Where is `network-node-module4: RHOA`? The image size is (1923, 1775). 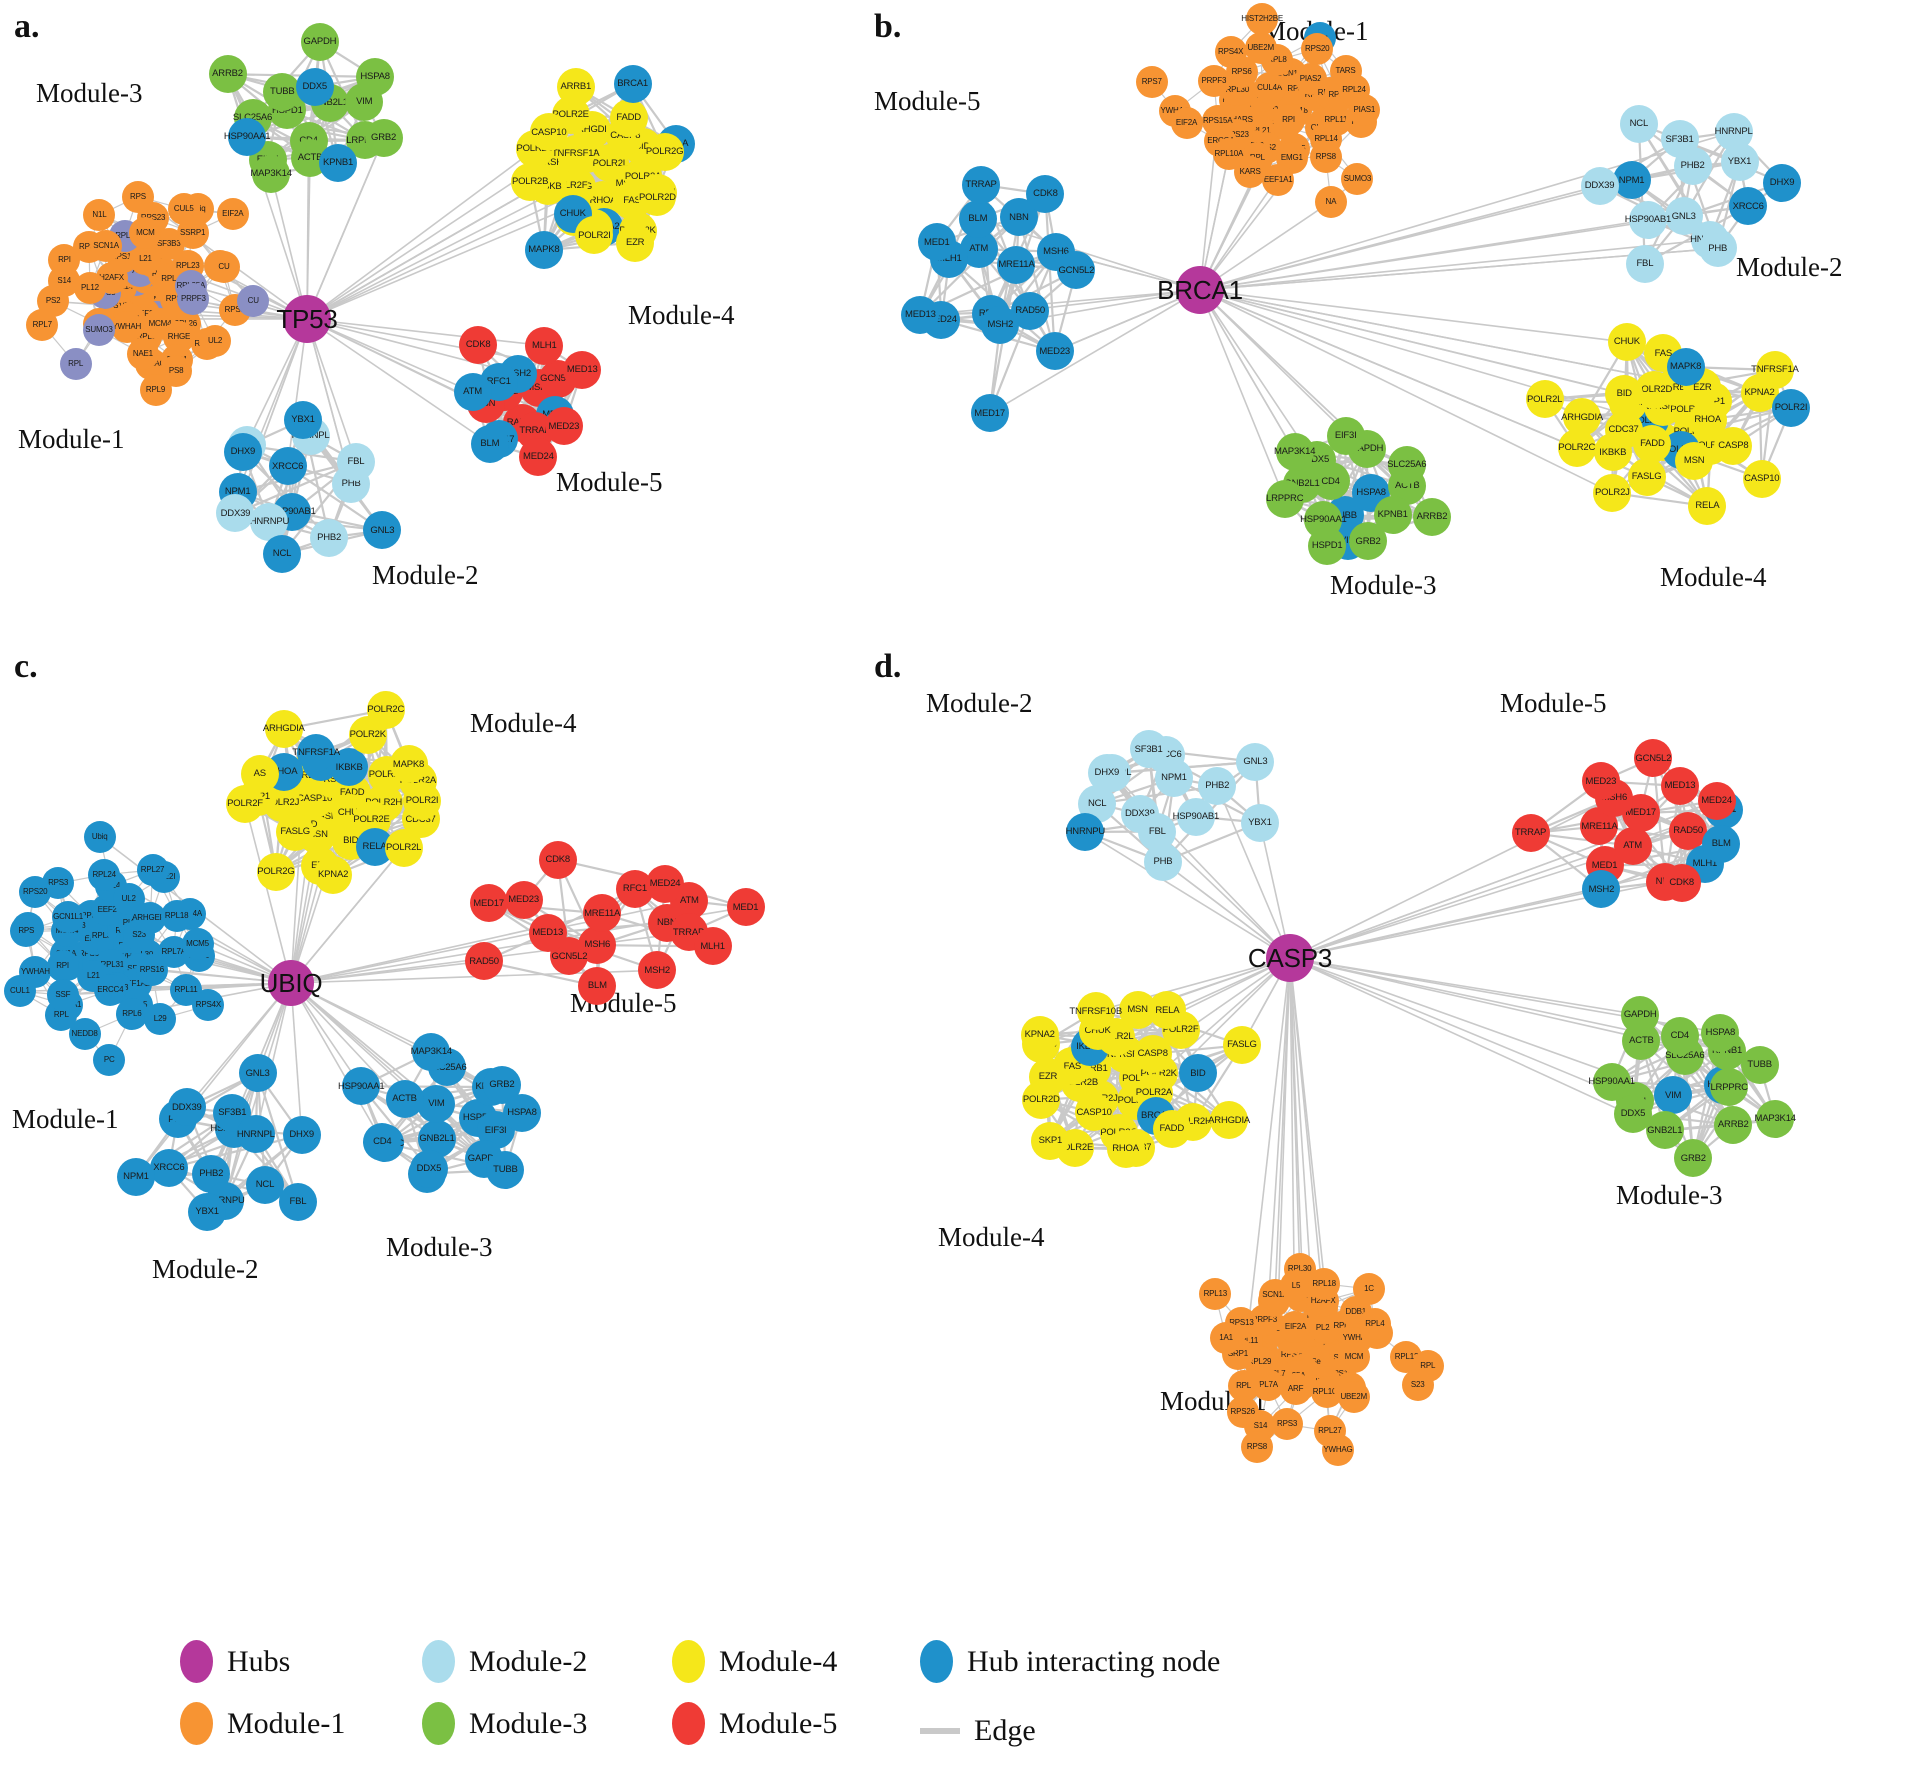 network-node-module4: RHOA is located at coordinates (1125, 1149).